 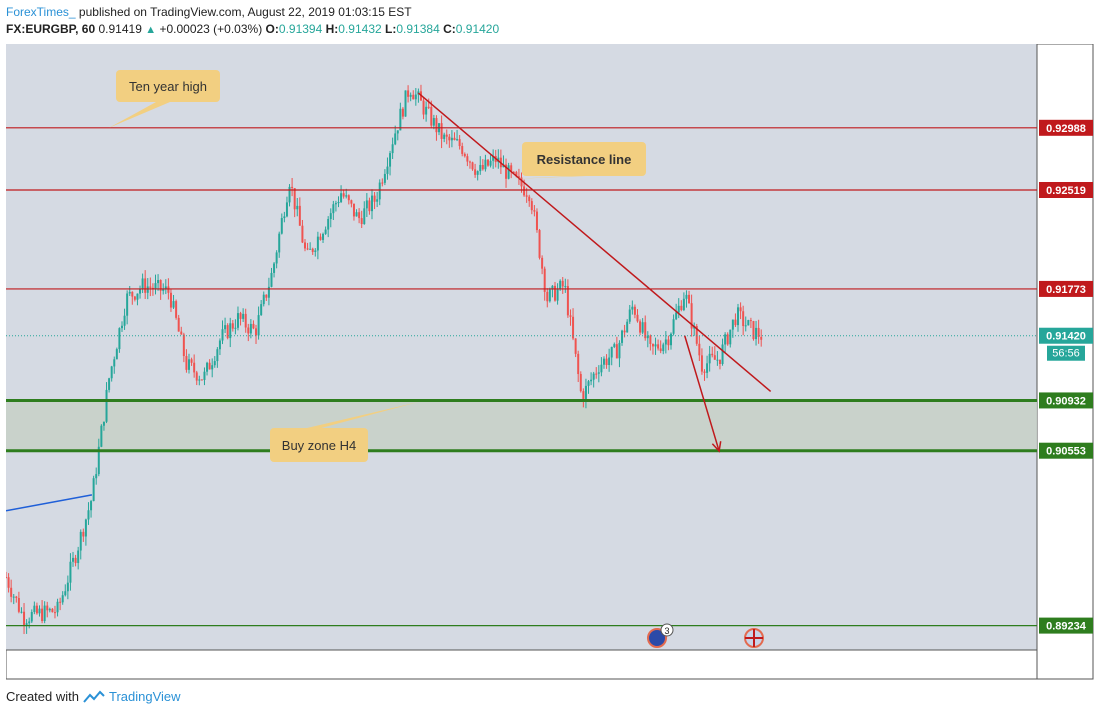 What do you see at coordinates (41, 12) in the screenshot?
I see `author-name: ForexTimes_` at bounding box center [41, 12].